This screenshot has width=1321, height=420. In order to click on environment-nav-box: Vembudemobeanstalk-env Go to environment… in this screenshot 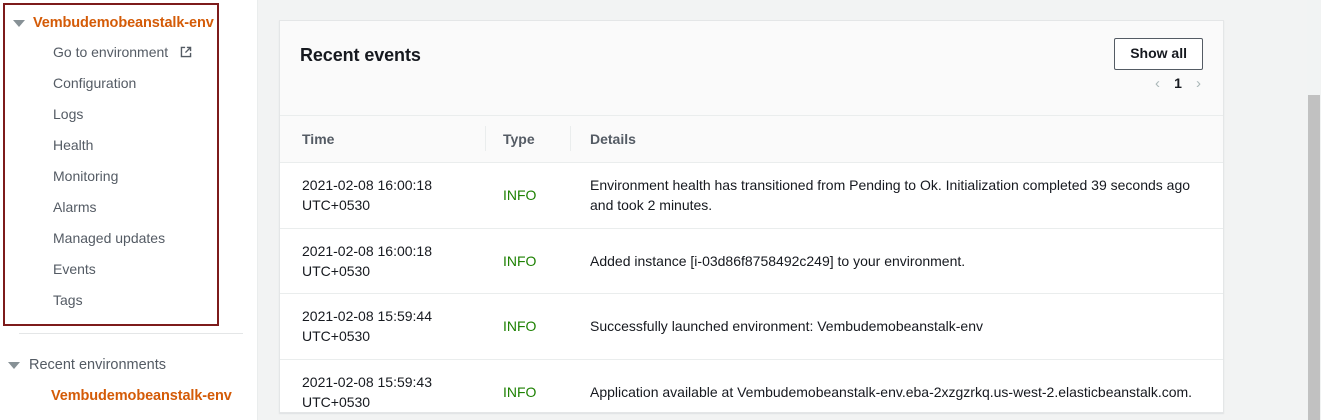, I will do `click(111, 164)`.